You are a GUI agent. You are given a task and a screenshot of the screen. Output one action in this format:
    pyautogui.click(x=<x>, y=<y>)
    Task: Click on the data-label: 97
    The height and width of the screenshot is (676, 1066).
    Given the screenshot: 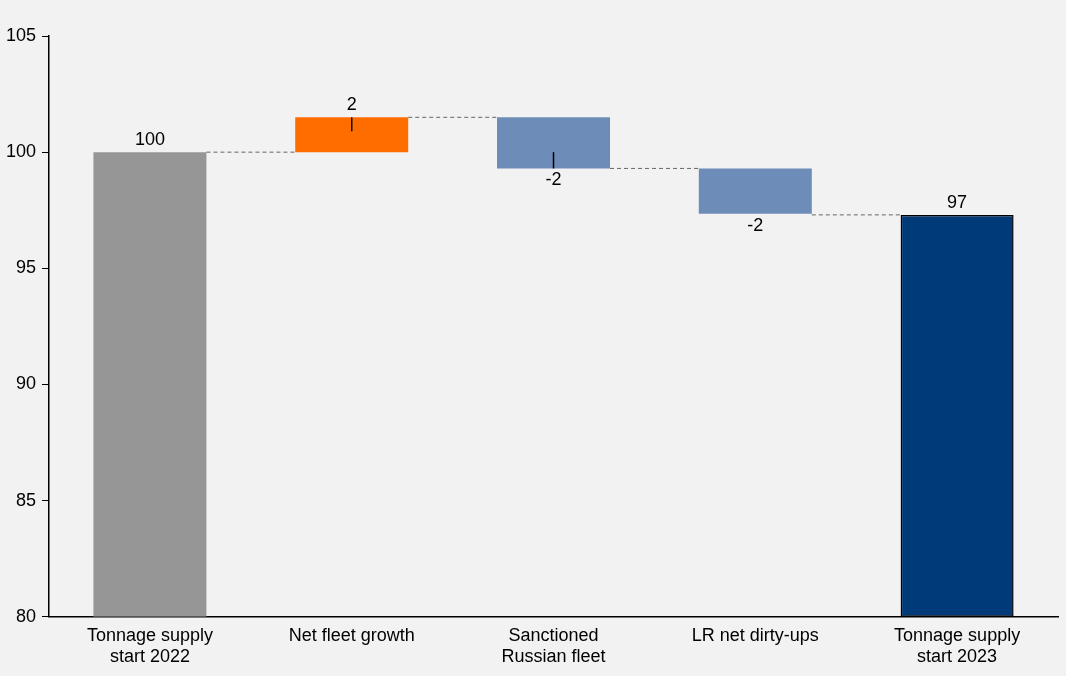 What is the action you would take?
    pyautogui.click(x=957, y=201)
    